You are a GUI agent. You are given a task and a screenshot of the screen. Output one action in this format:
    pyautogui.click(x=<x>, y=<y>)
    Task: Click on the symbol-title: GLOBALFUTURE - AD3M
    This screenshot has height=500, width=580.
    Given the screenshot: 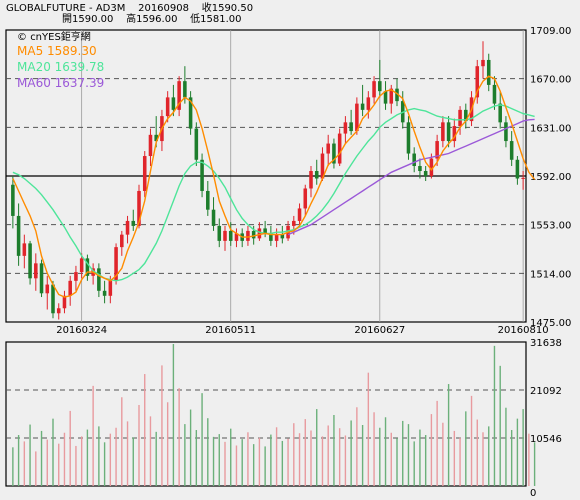 What is the action you would take?
    pyautogui.click(x=66, y=8)
    